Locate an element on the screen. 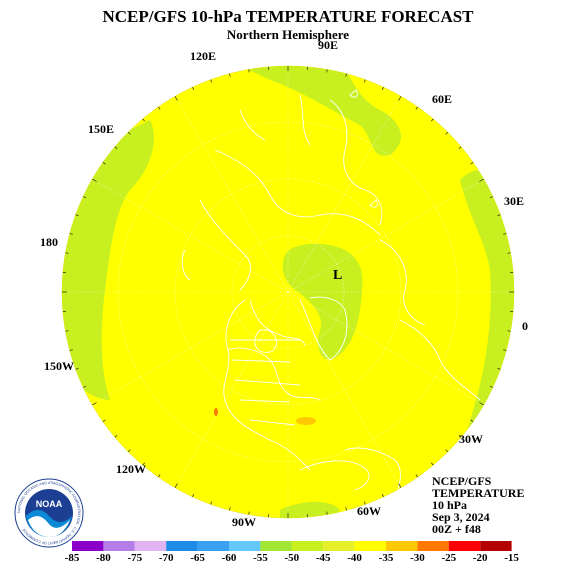 The image size is (576, 576). lon-label-150w: 150W is located at coordinates (59, 366).